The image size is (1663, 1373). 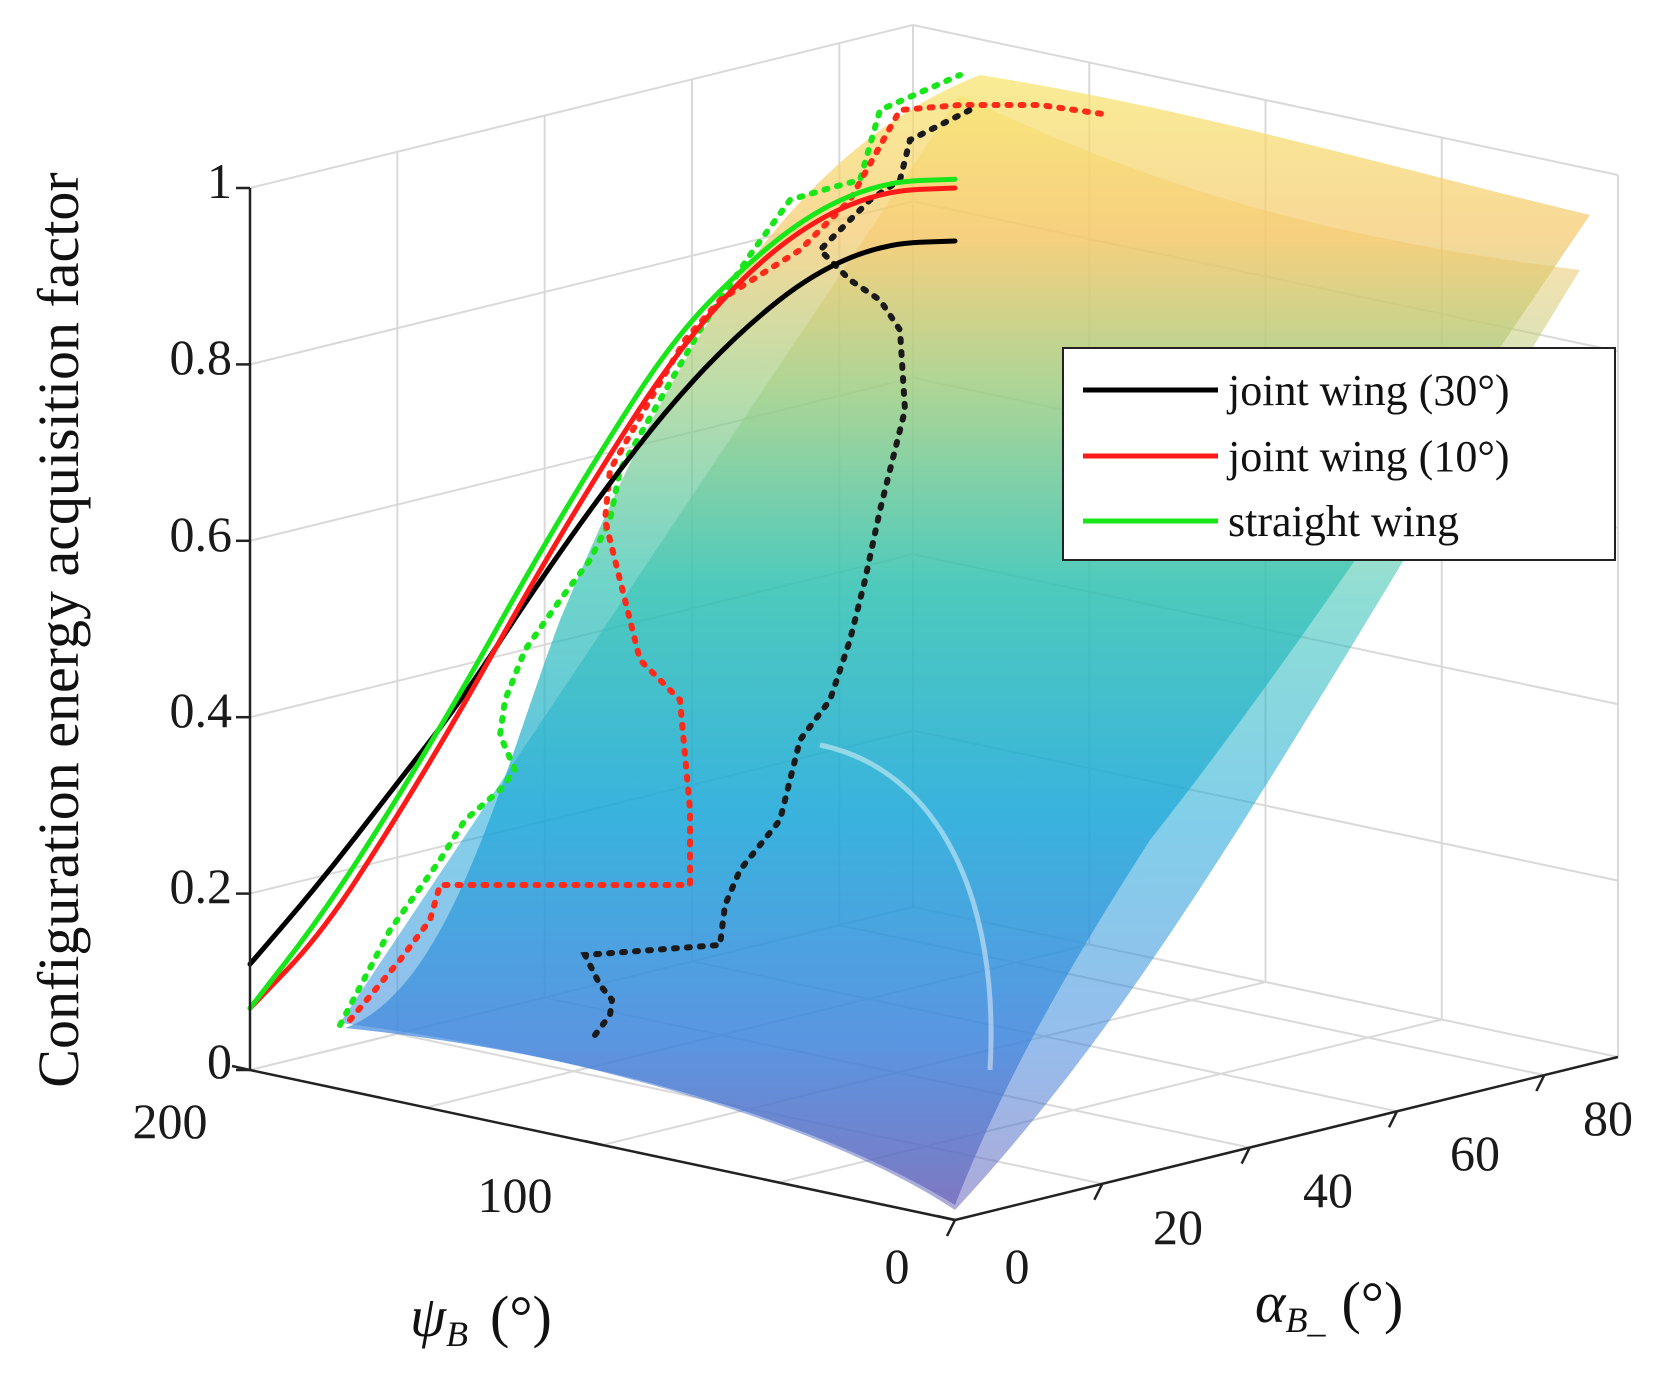 What do you see at coordinates (1475, 1153) in the screenshot?
I see `alpha-tick-label: 60` at bounding box center [1475, 1153].